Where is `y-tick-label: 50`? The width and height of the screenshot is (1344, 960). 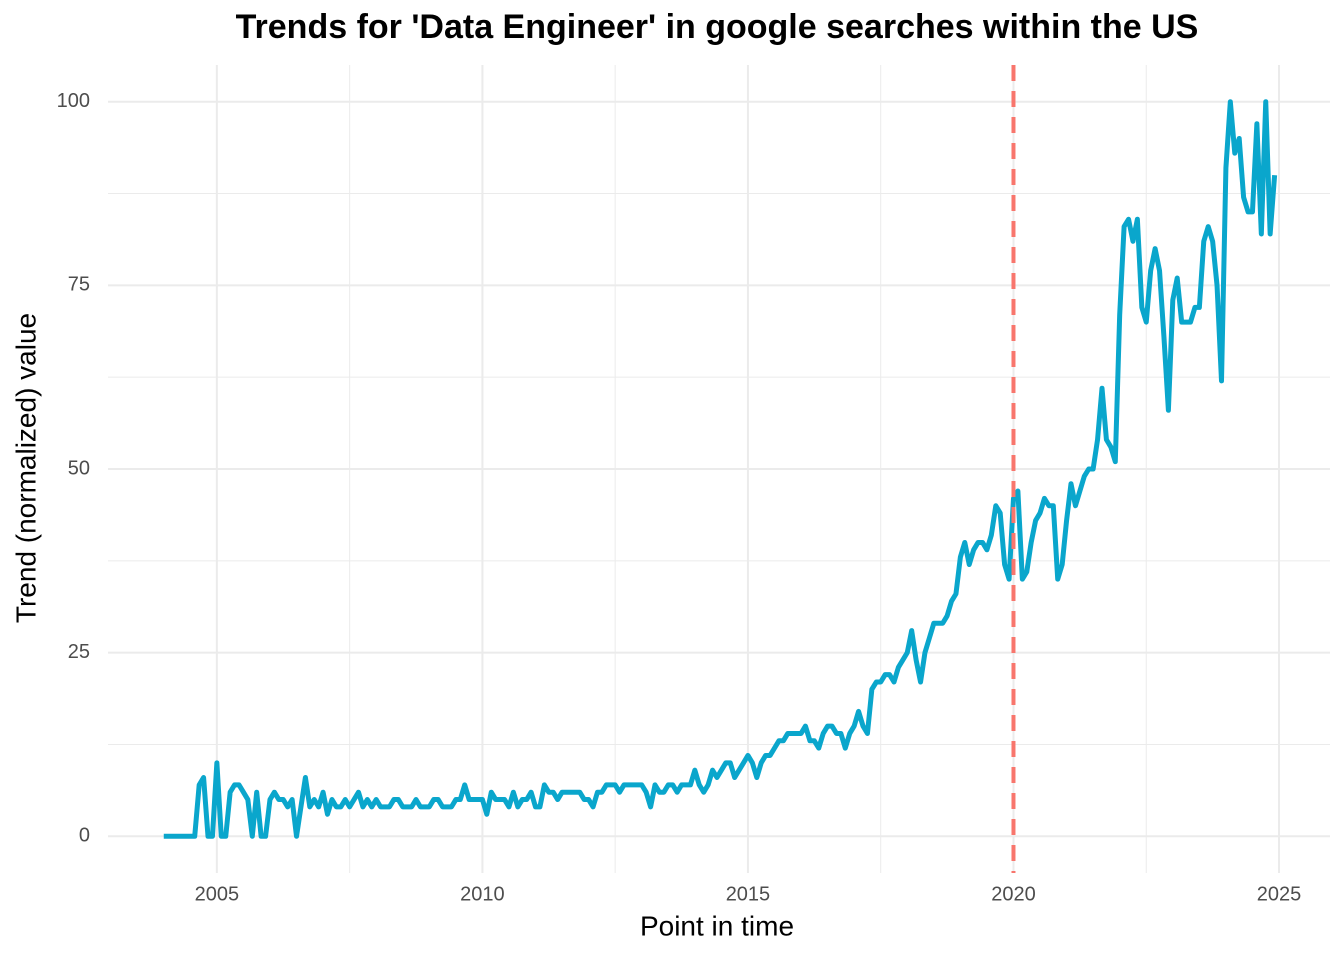
y-tick-label: 50 is located at coordinates (79, 468).